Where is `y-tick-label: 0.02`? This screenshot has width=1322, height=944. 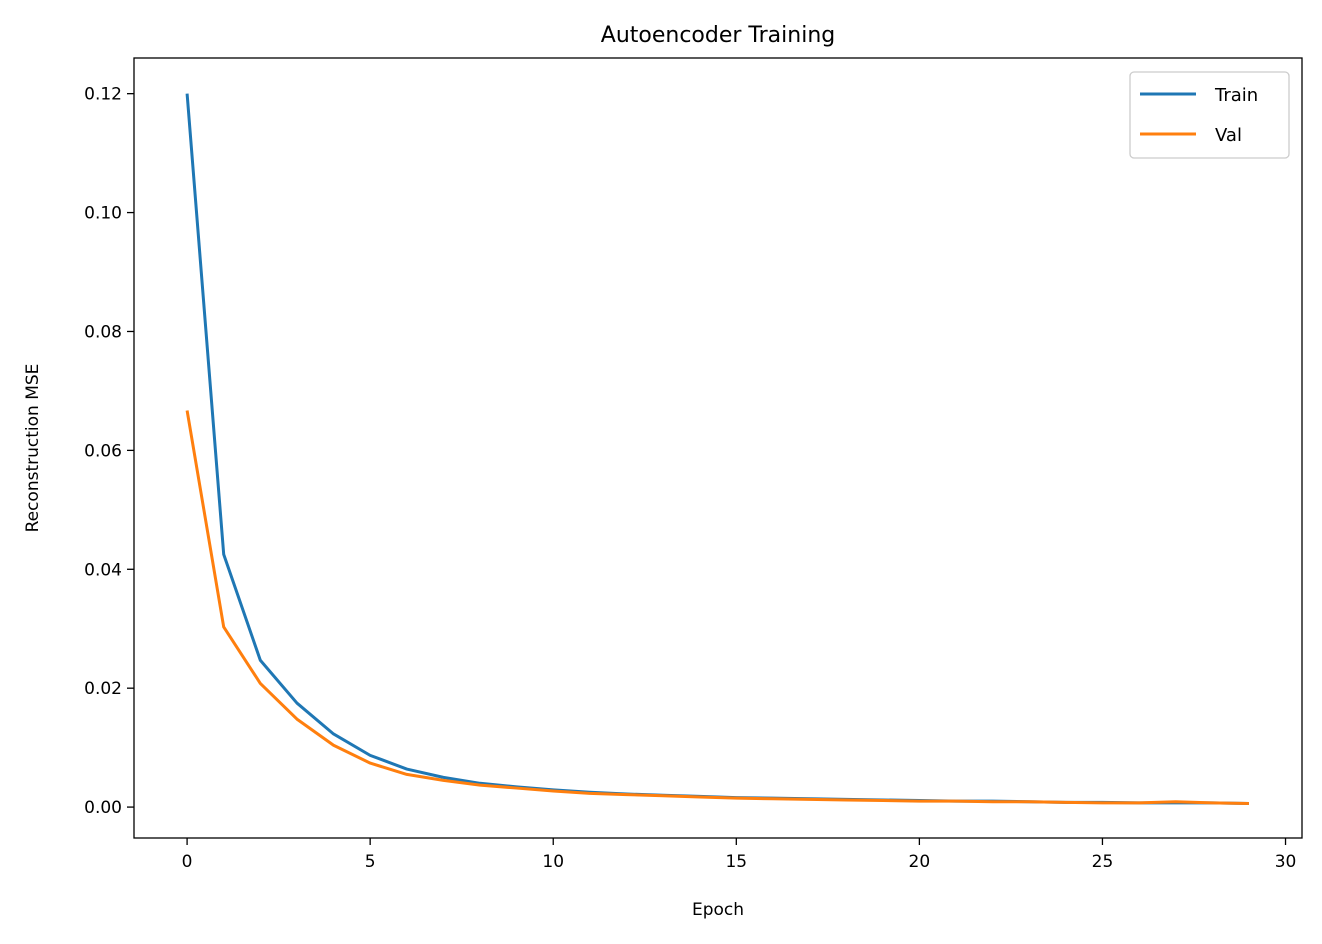
y-tick-label: 0.02 is located at coordinates (103, 689).